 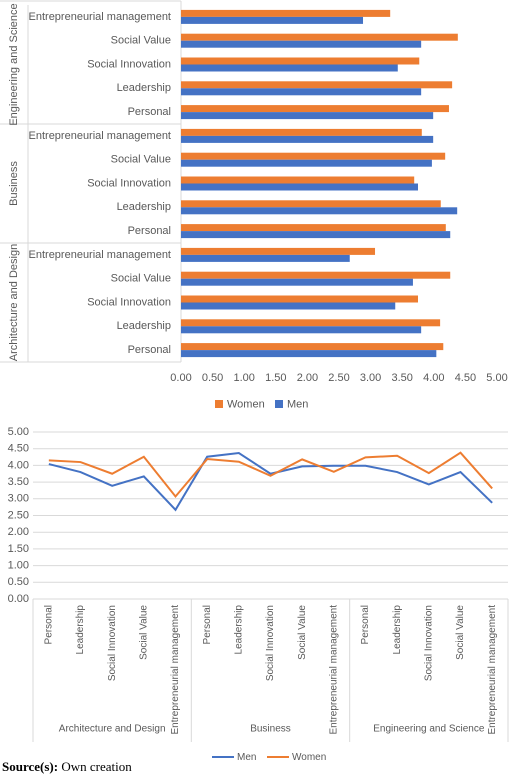 What do you see at coordinates (307, 378) in the screenshot?
I see `x-tick-label: 2.00` at bounding box center [307, 378].